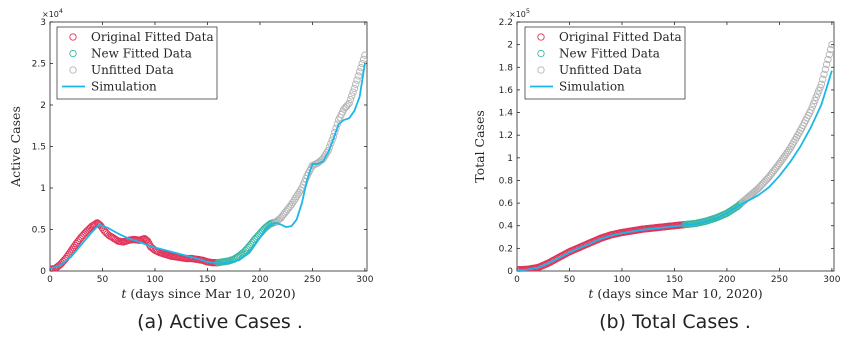 This screenshot has width=843, height=342. I want to click on x-tick-label: 200, so click(259, 280).